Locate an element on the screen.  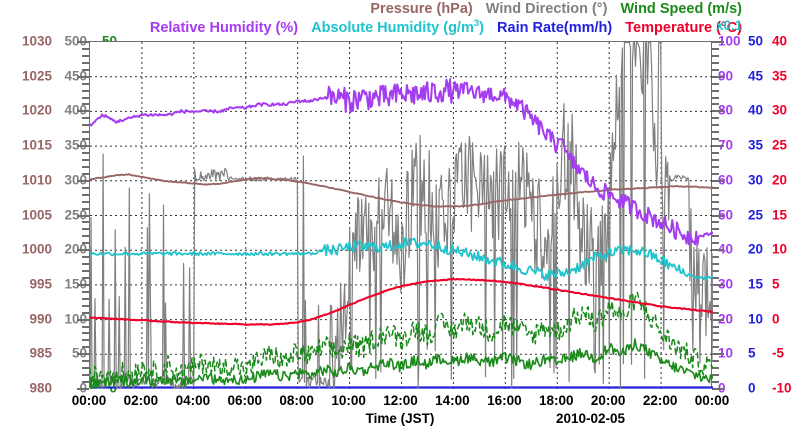
y-tick-temperature-9: -5 is located at coordinates (778, 353).